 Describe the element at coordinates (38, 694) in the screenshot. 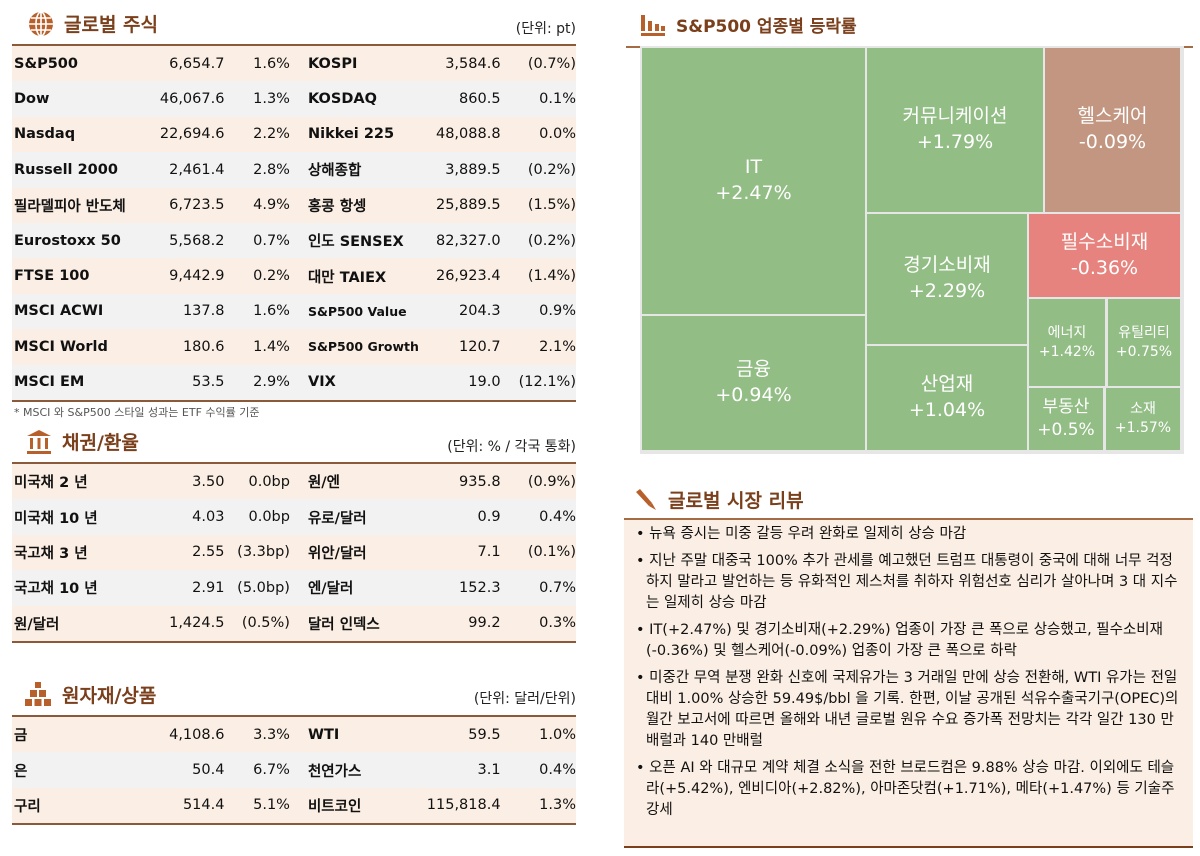

I see `gold-bars-icon` at that location.